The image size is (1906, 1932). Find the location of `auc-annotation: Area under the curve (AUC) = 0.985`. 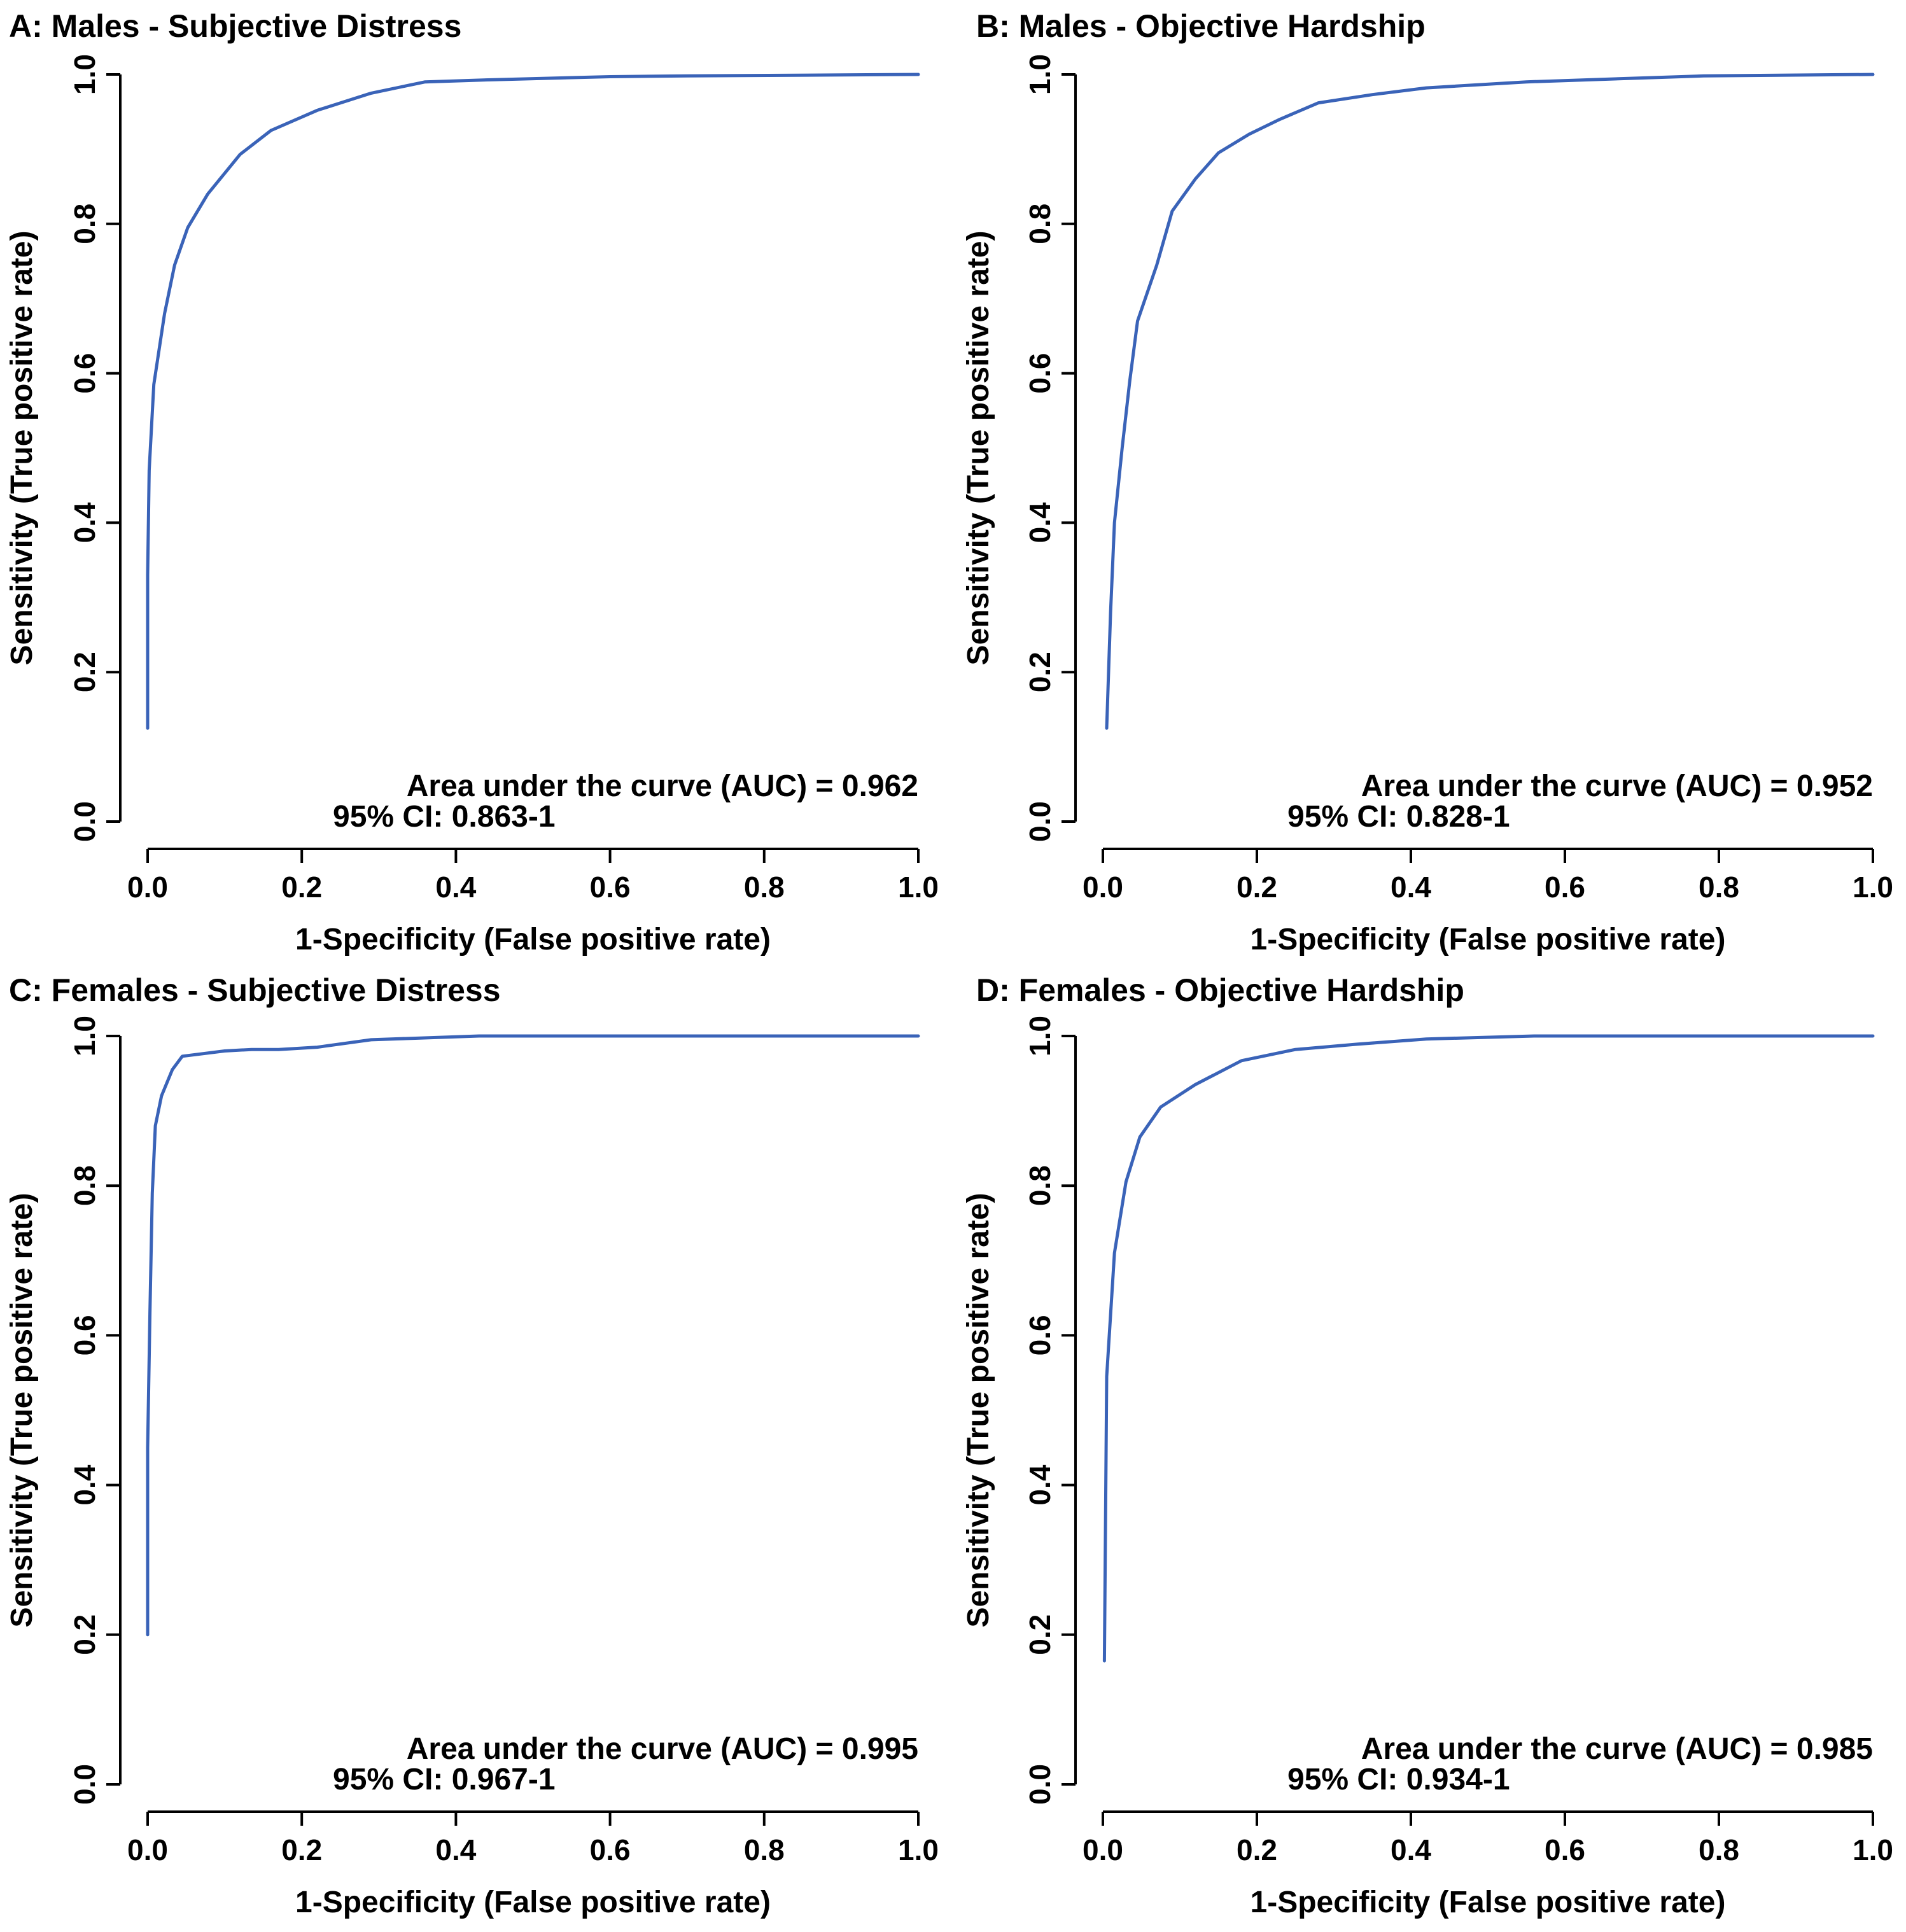

auc-annotation: Area under the curve (AUC) = 0.985 is located at coordinates (1617, 1749).